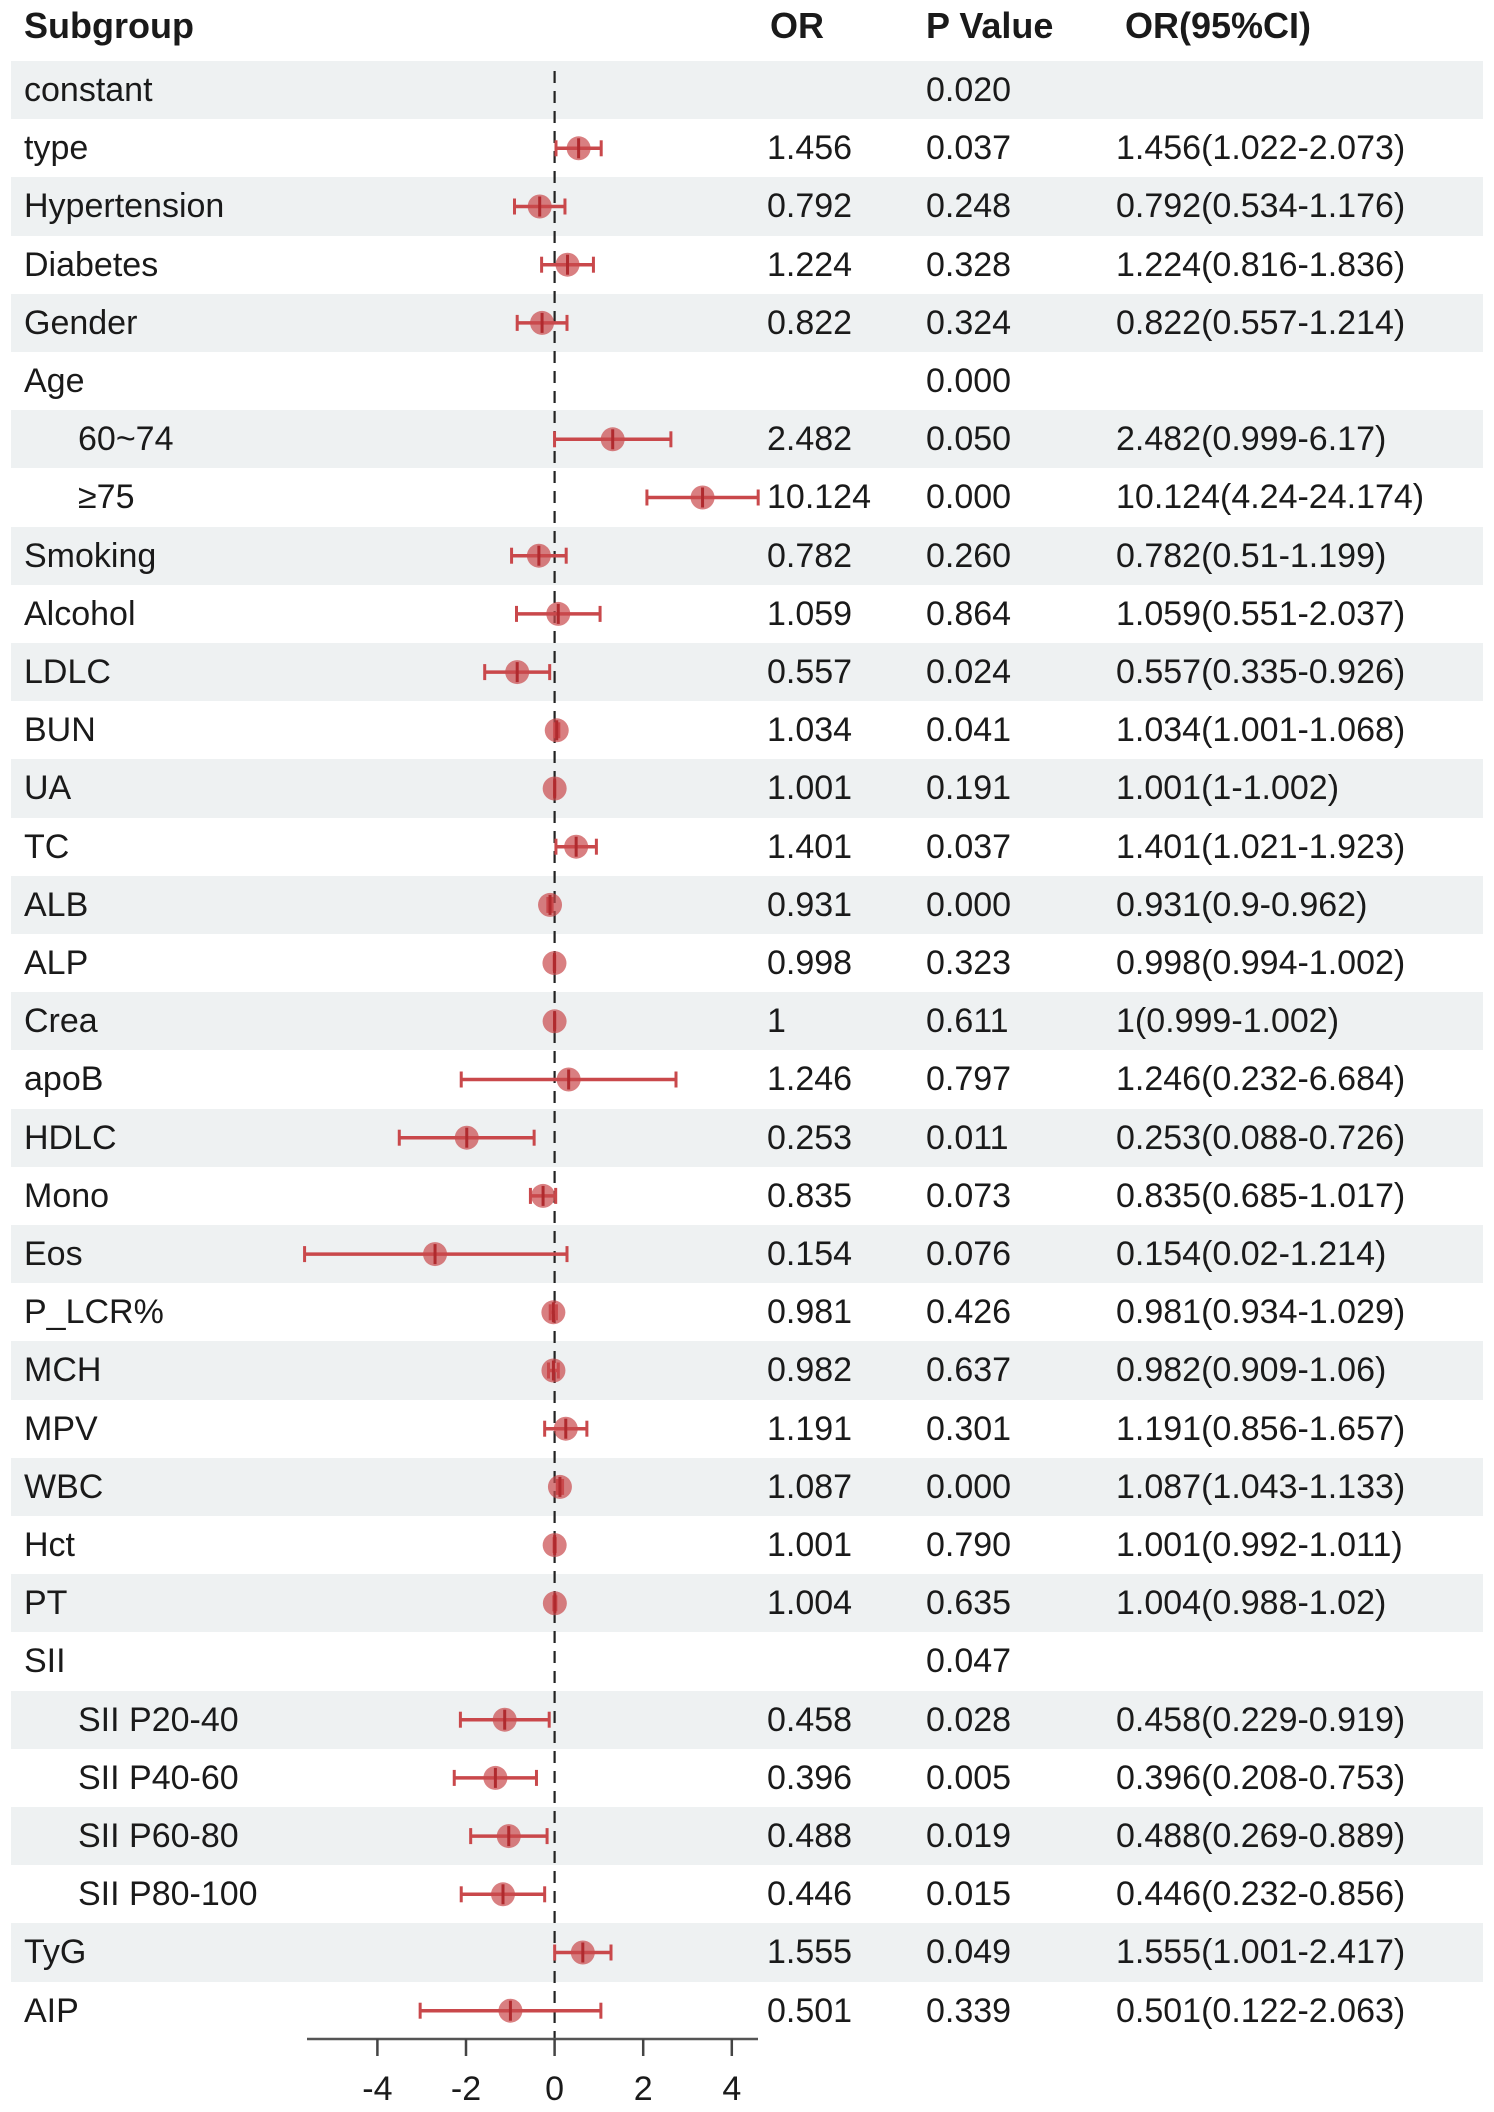  I want to click on table-row: BUN 1.034 0.041 1.034(1.001-1.068), so click(747, 730).